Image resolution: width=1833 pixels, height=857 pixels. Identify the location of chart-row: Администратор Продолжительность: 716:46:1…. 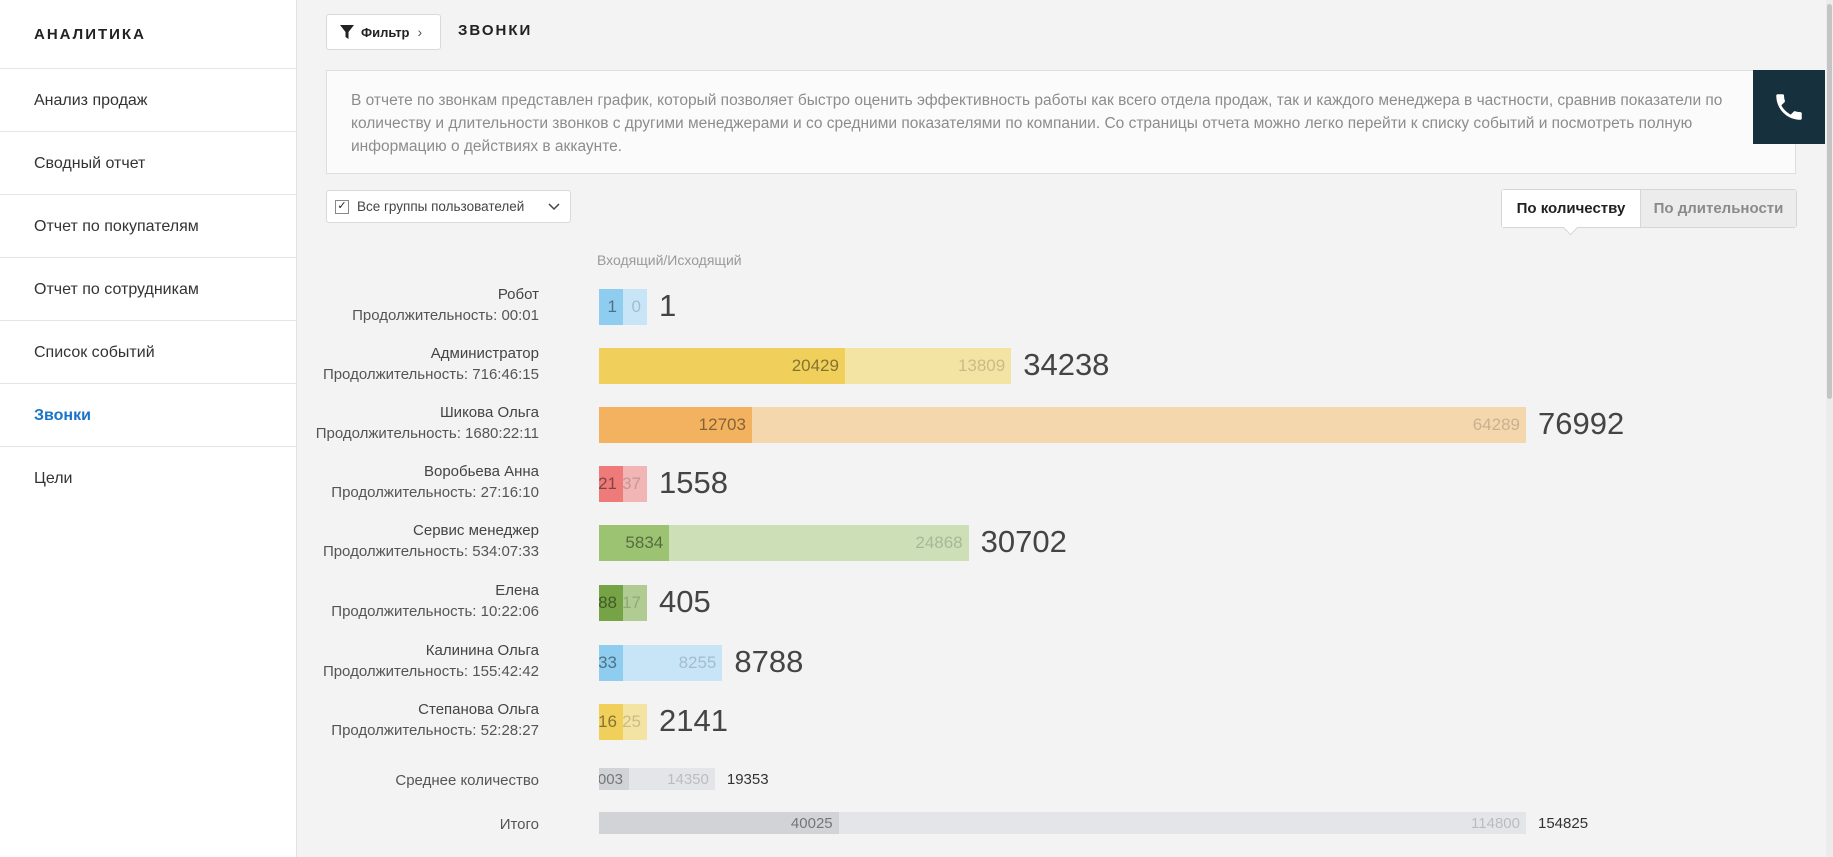
(900, 368).